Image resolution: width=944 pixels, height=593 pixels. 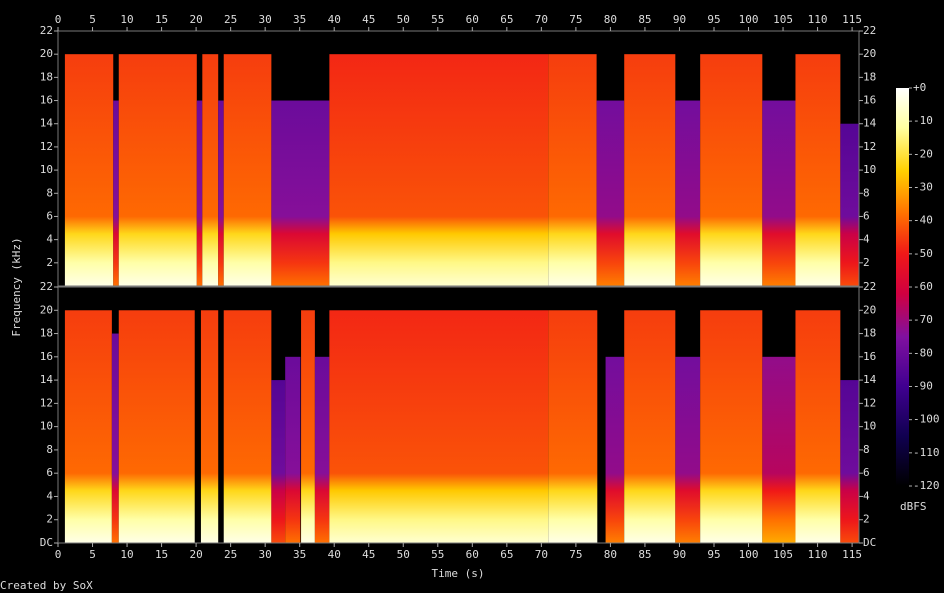 What do you see at coordinates (852, 19) in the screenshot?
I see `x-tick-label-top: 115` at bounding box center [852, 19].